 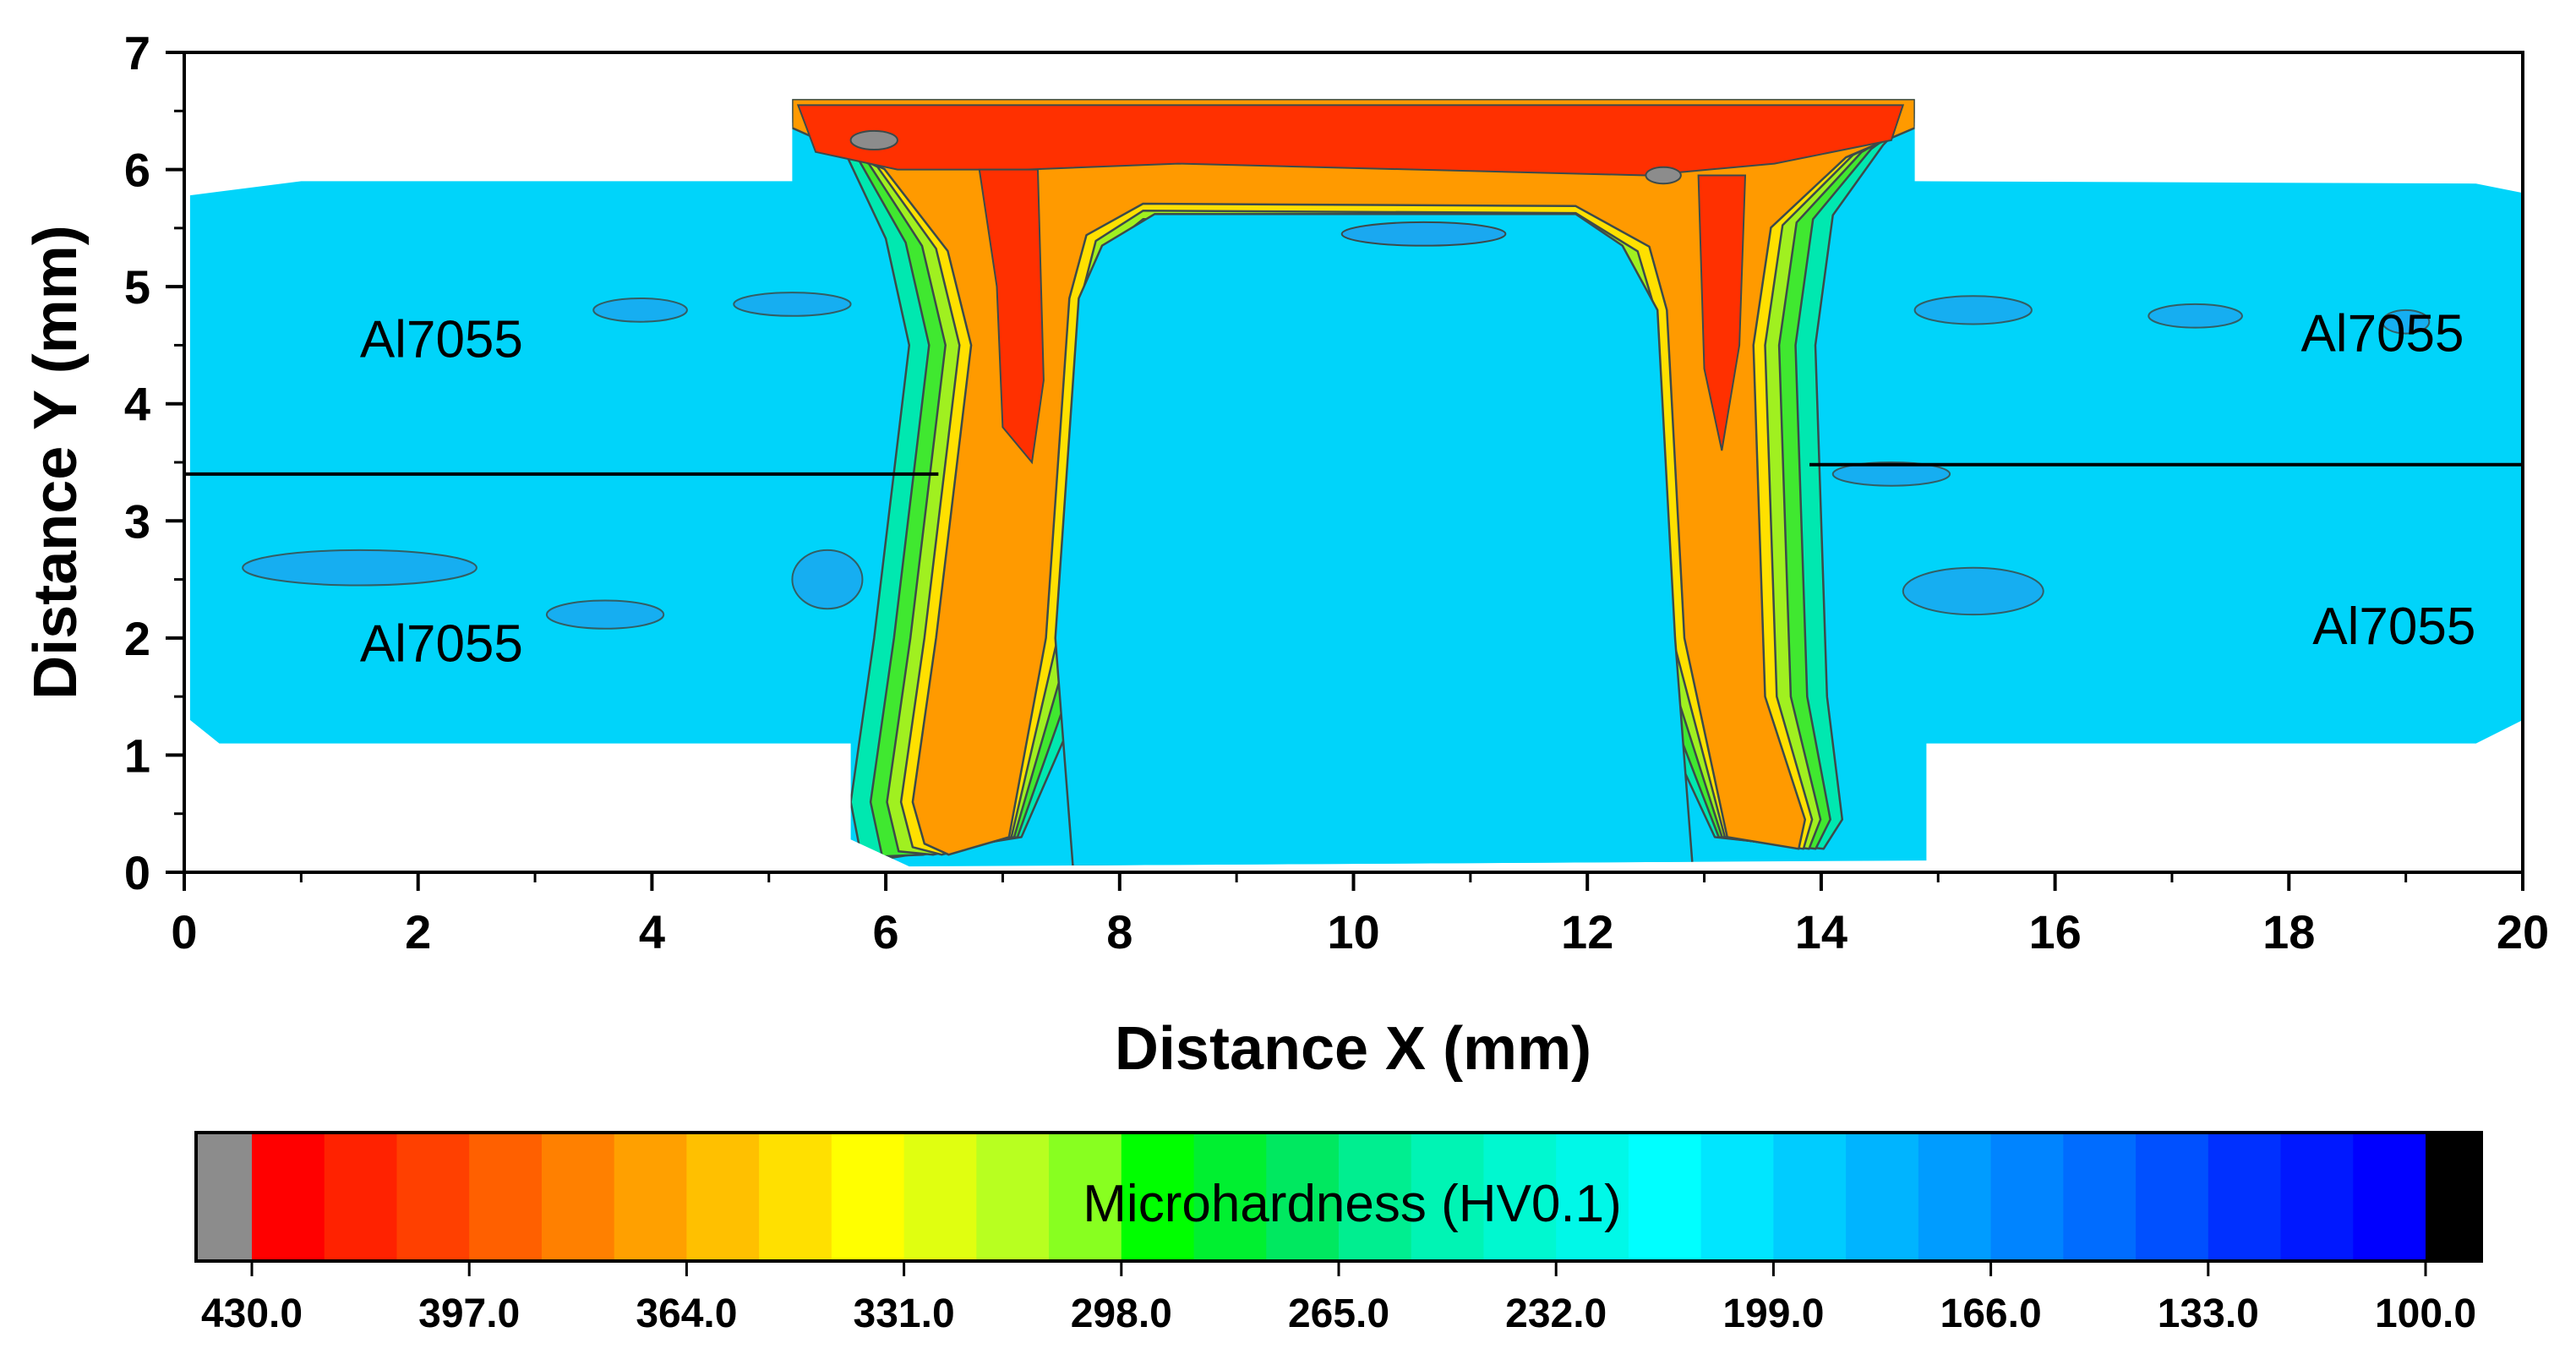 I want to click on y-tick-label: 5, so click(x=137, y=287).